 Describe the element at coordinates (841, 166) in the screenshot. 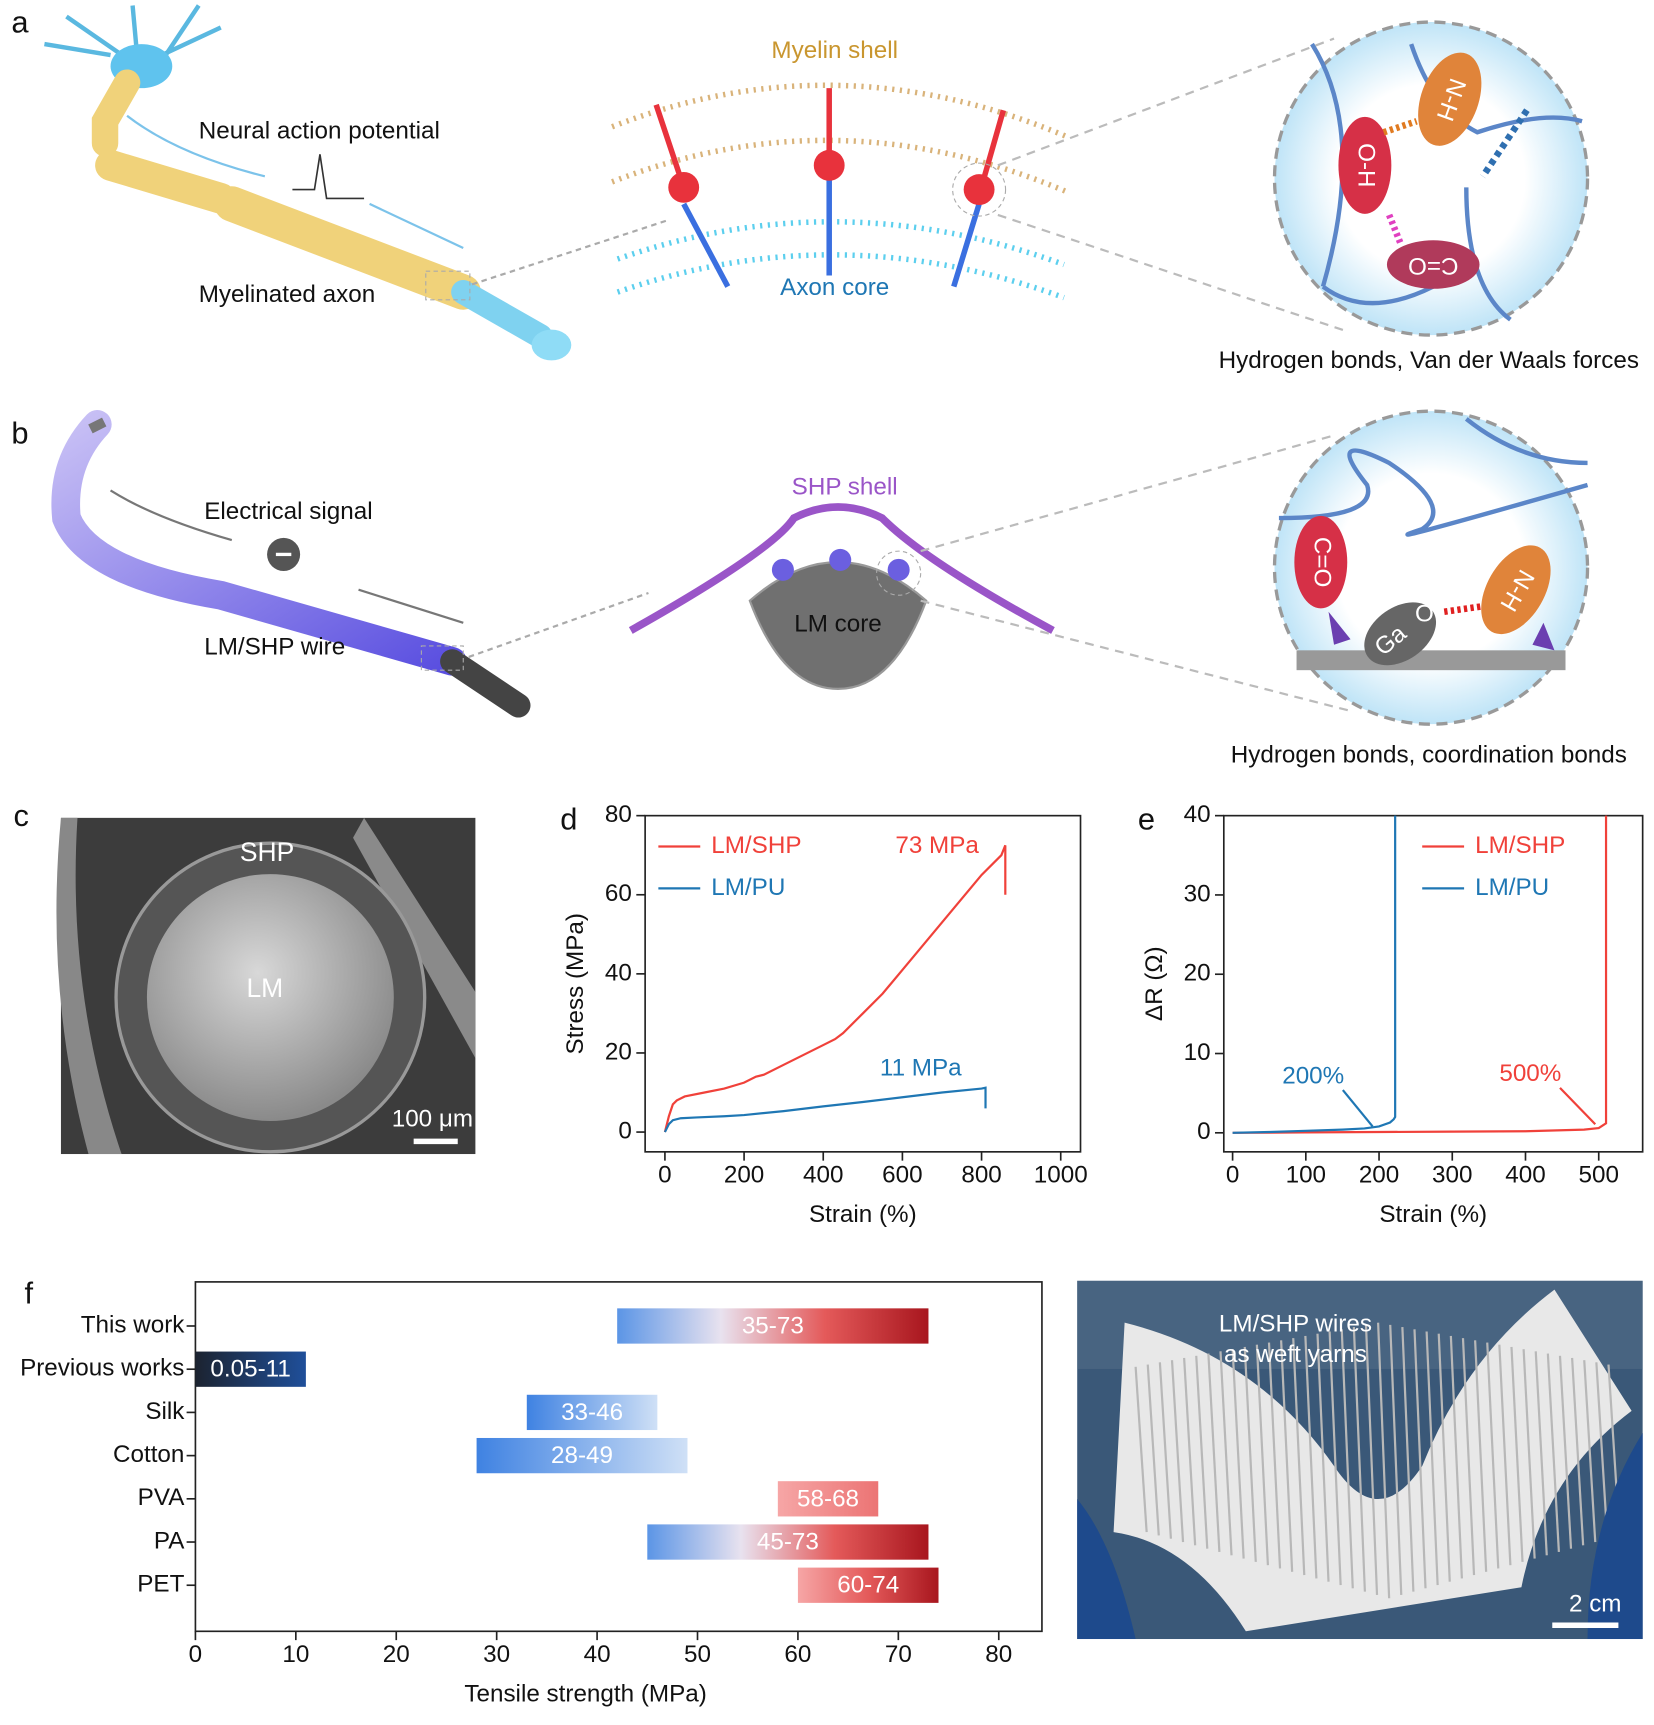

I see `myelin-layer` at that location.